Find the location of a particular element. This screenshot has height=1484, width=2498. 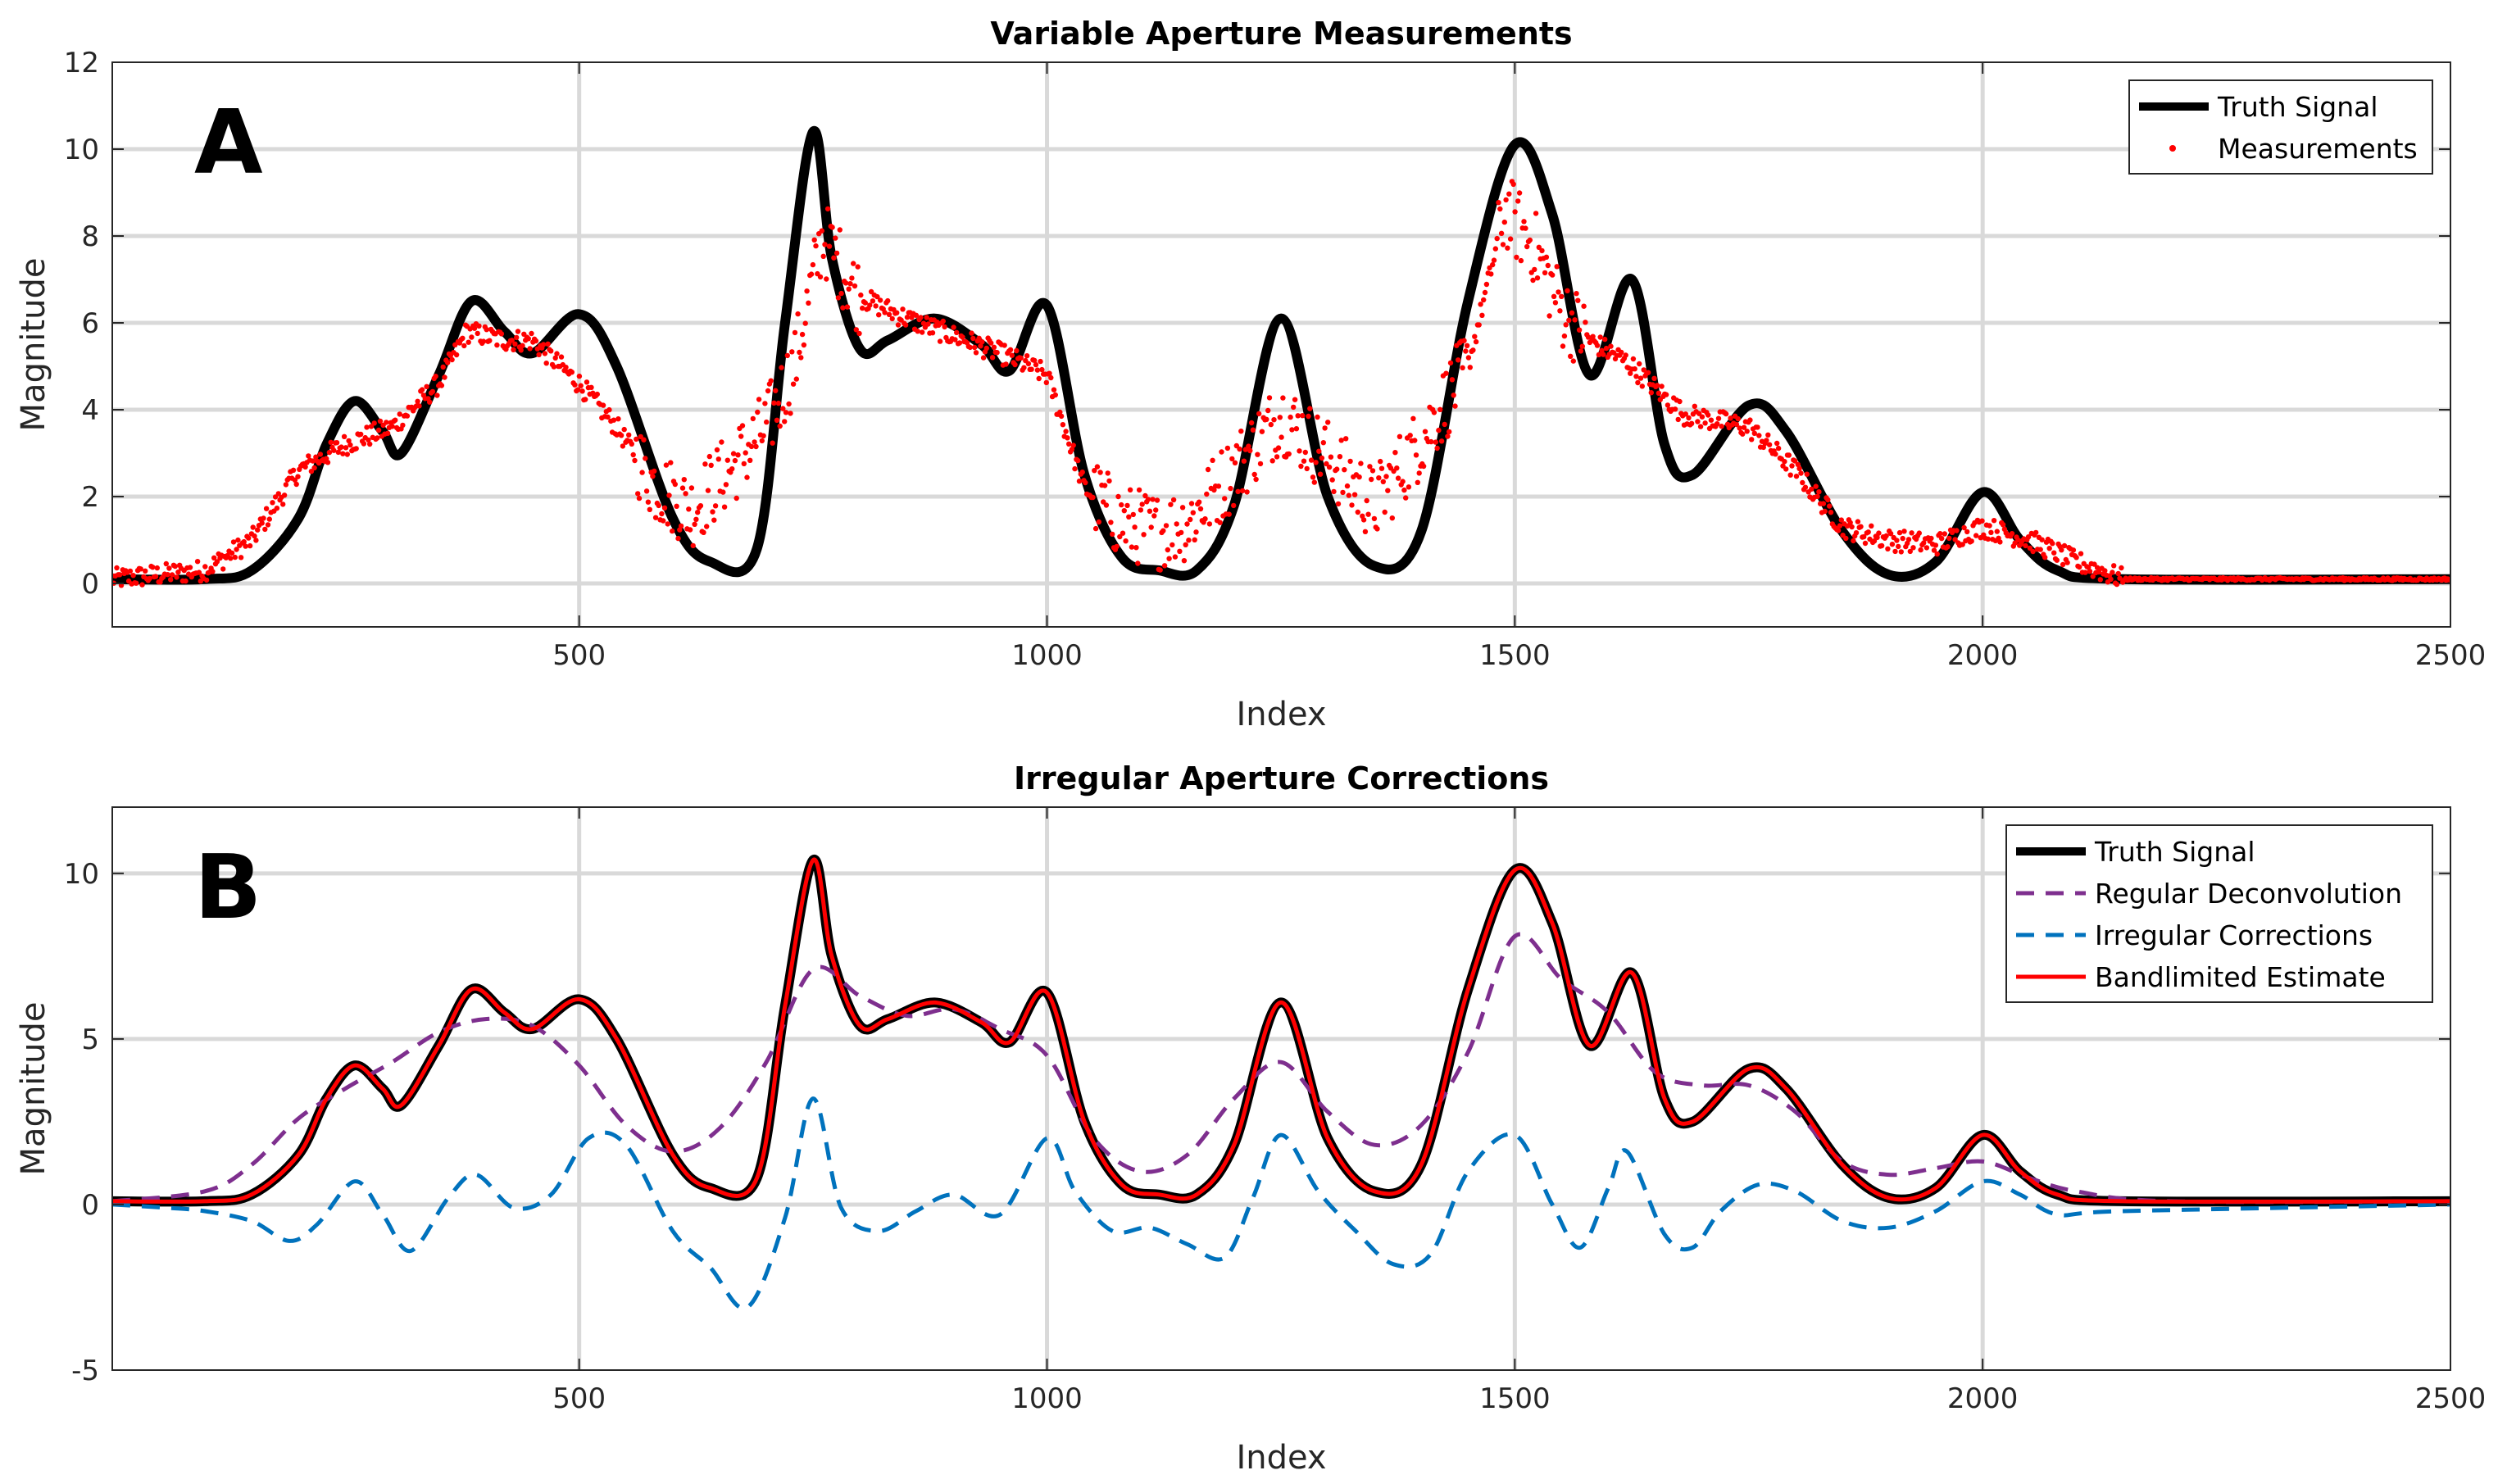

chart-title: Variable Aperture Measurements is located at coordinates (1281, 34).